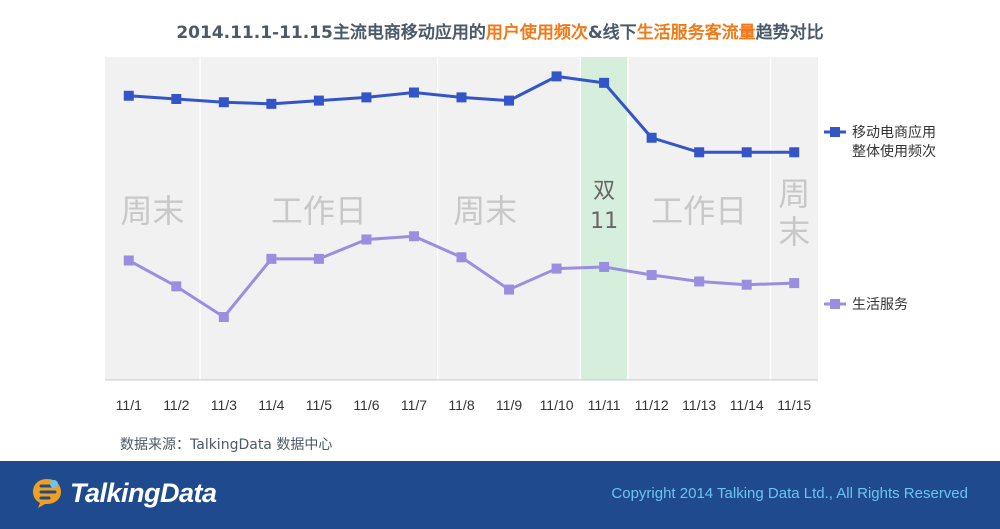  Describe the element at coordinates (794, 405) in the screenshot. I see `x-tick-label: 11/15` at that location.